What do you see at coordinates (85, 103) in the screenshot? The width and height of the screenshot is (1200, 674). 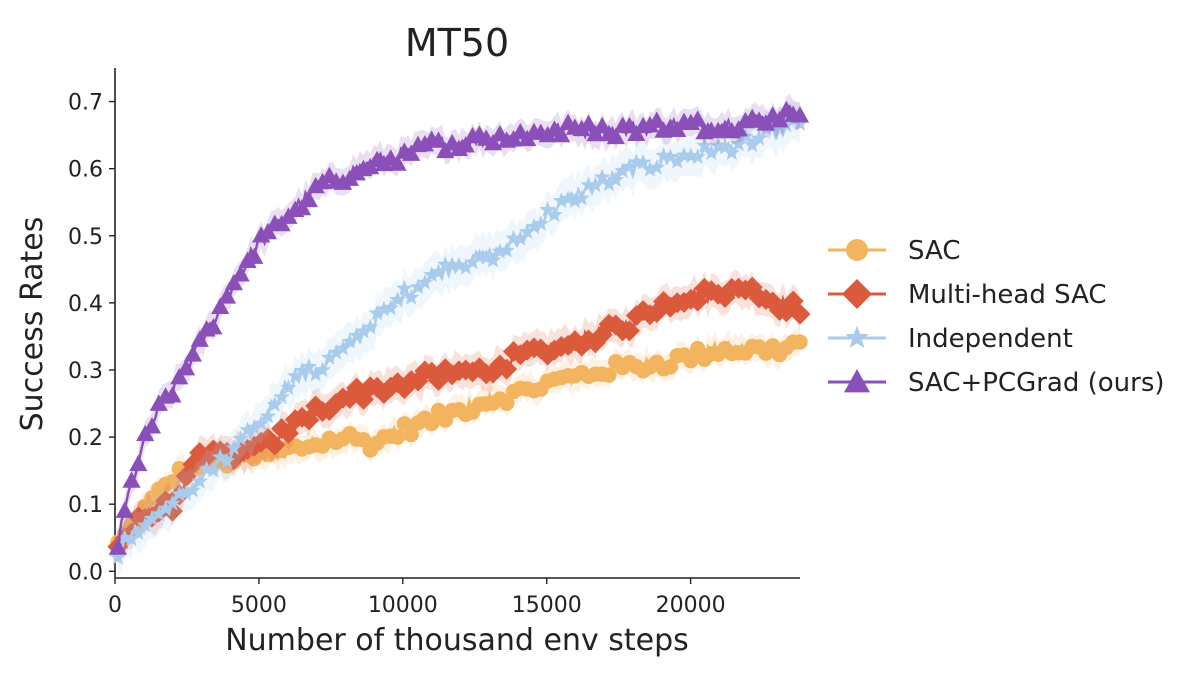 I see `y-tick-label: 0.7` at bounding box center [85, 103].